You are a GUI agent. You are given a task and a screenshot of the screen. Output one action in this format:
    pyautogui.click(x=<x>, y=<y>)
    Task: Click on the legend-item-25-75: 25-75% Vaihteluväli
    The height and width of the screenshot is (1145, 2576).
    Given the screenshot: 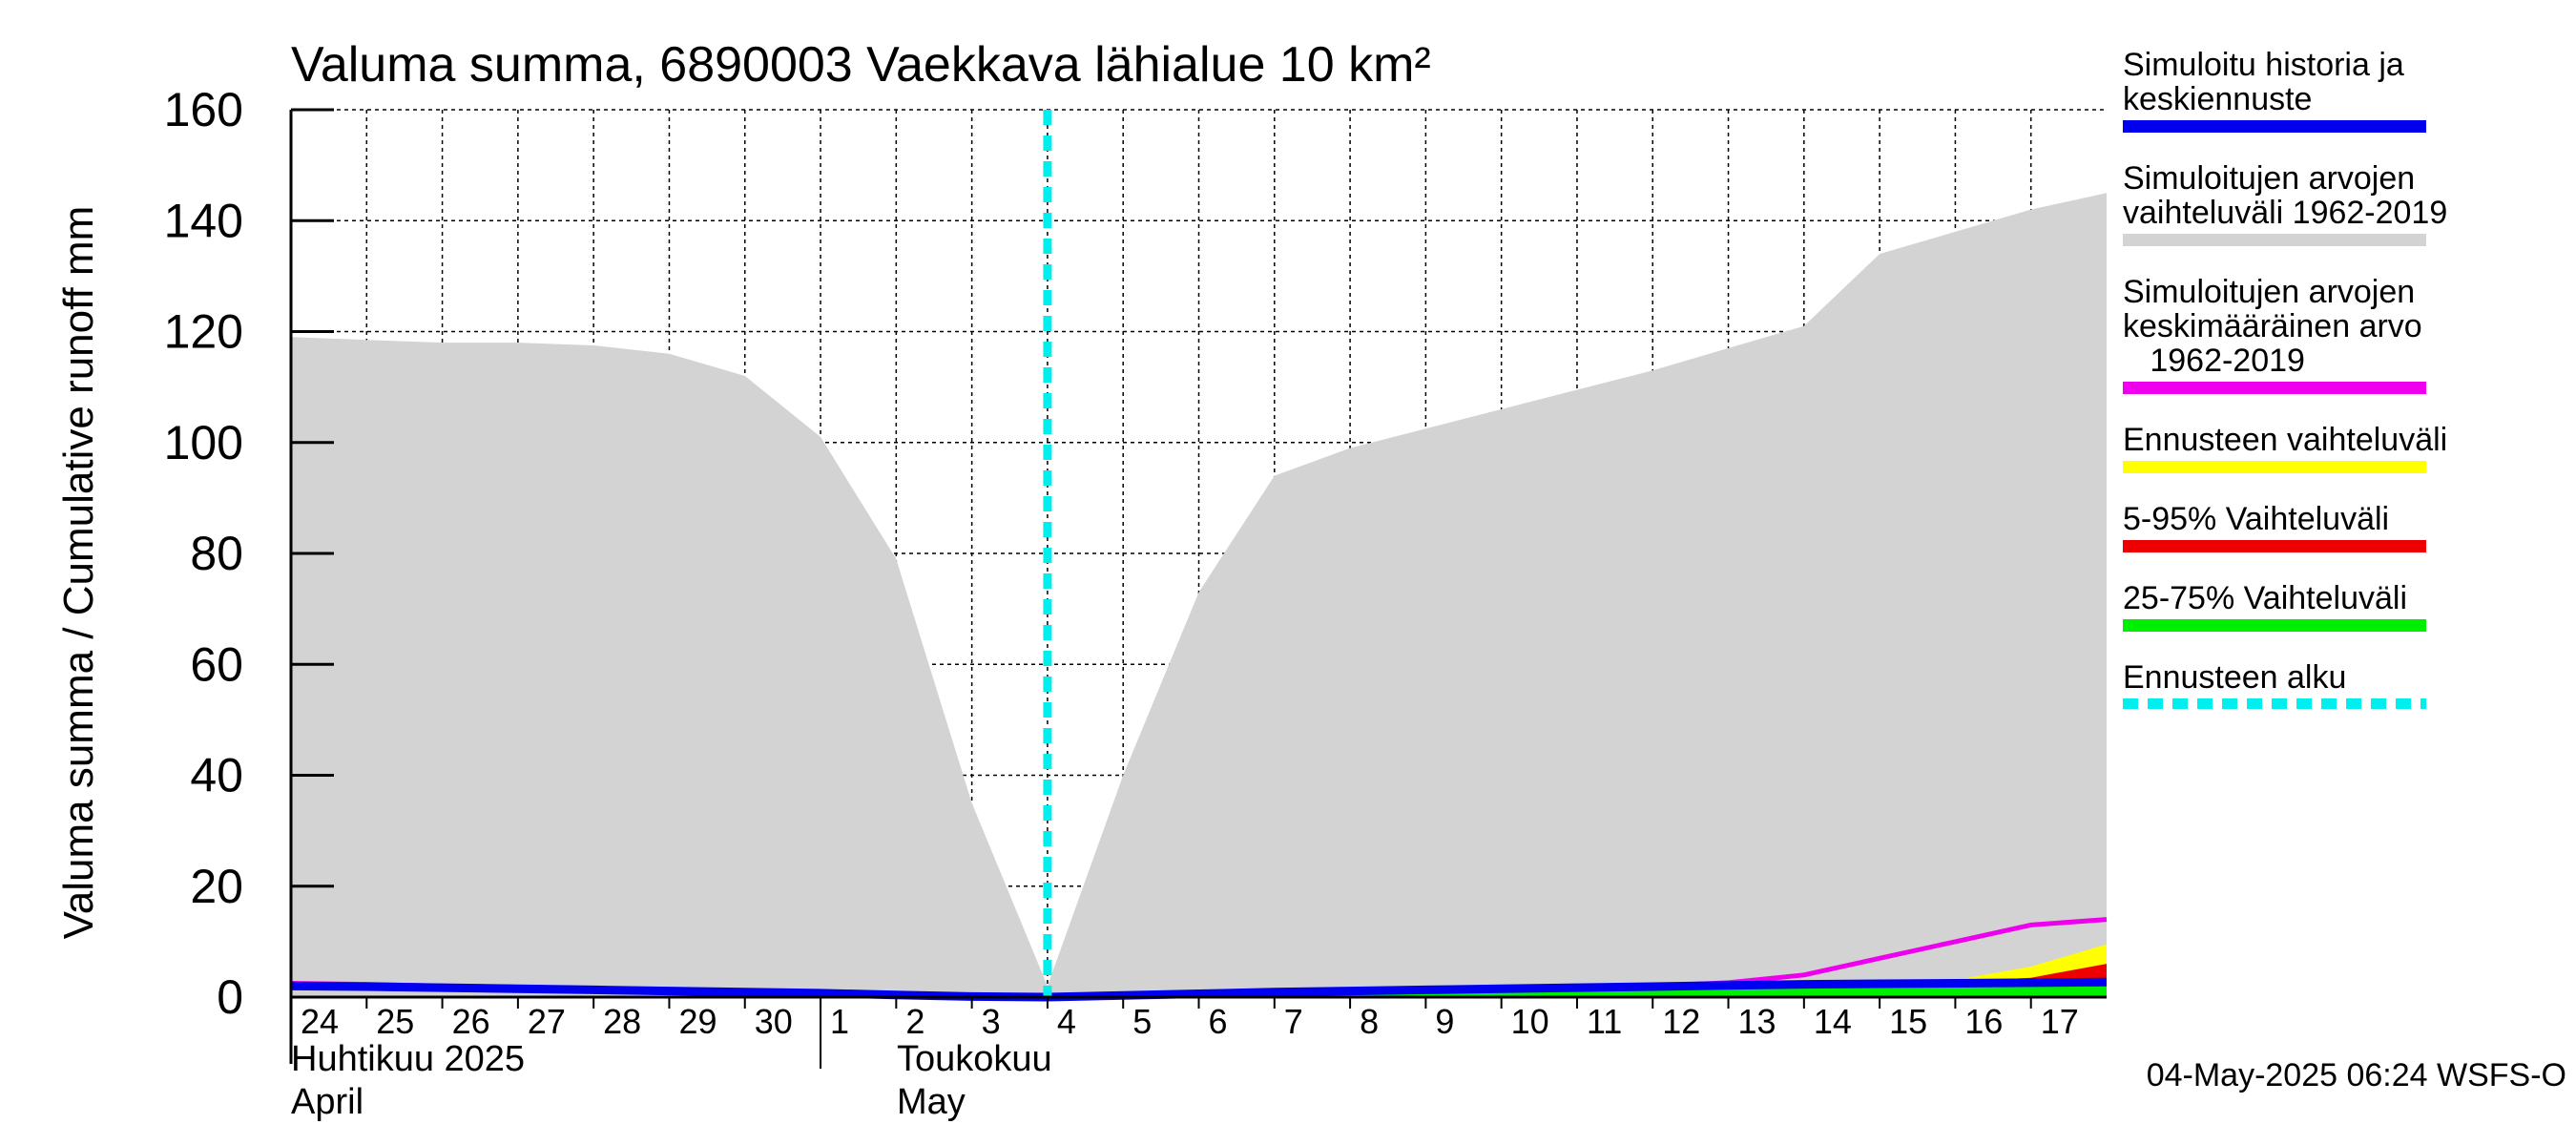 What is the action you would take?
    pyautogui.click(x=2347, y=607)
    